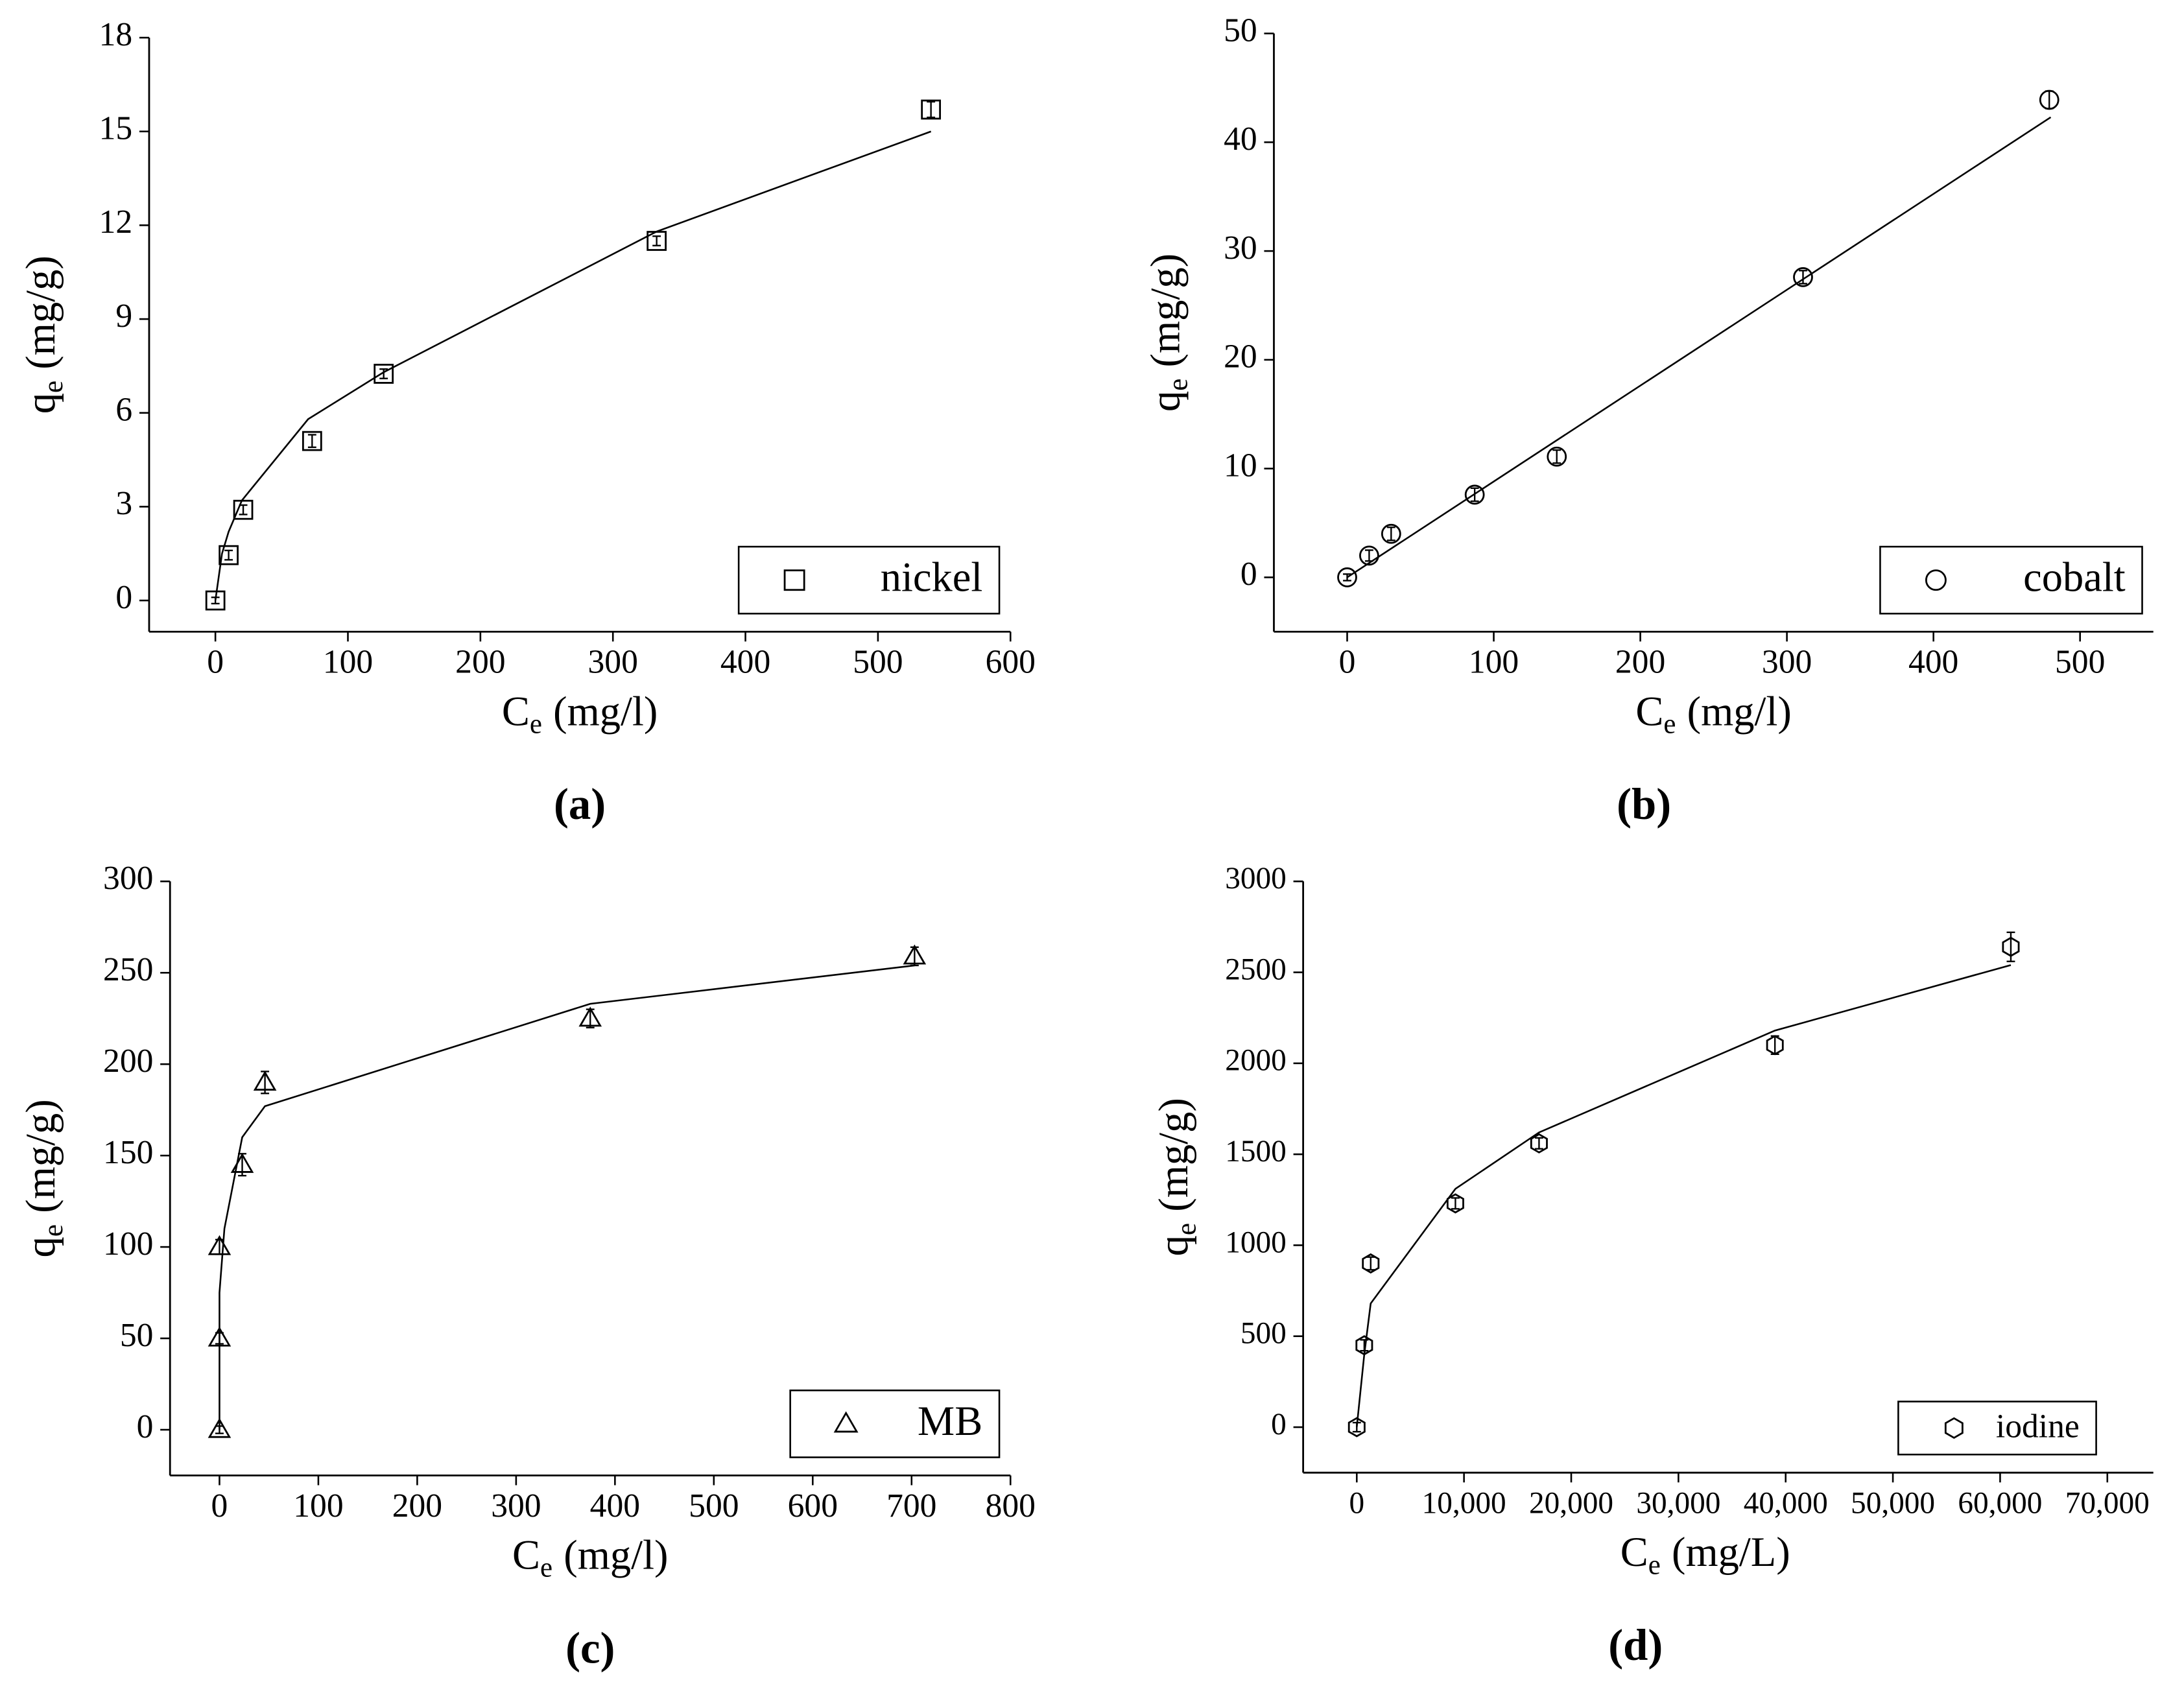  I want to click on x-tick-label: 10,000, so click(1464, 1504).